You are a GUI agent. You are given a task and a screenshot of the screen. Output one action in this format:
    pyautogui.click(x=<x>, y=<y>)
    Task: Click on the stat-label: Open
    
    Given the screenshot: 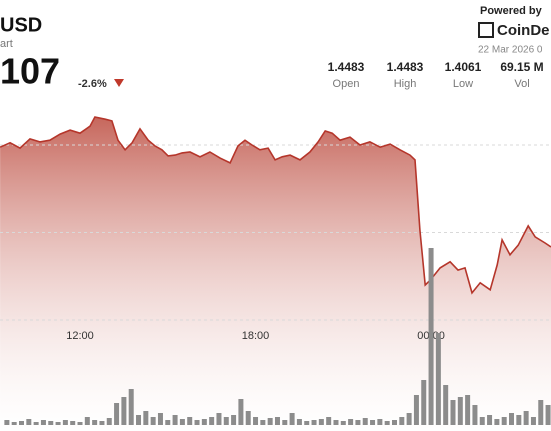 What is the action you would take?
    pyautogui.click(x=346, y=84)
    